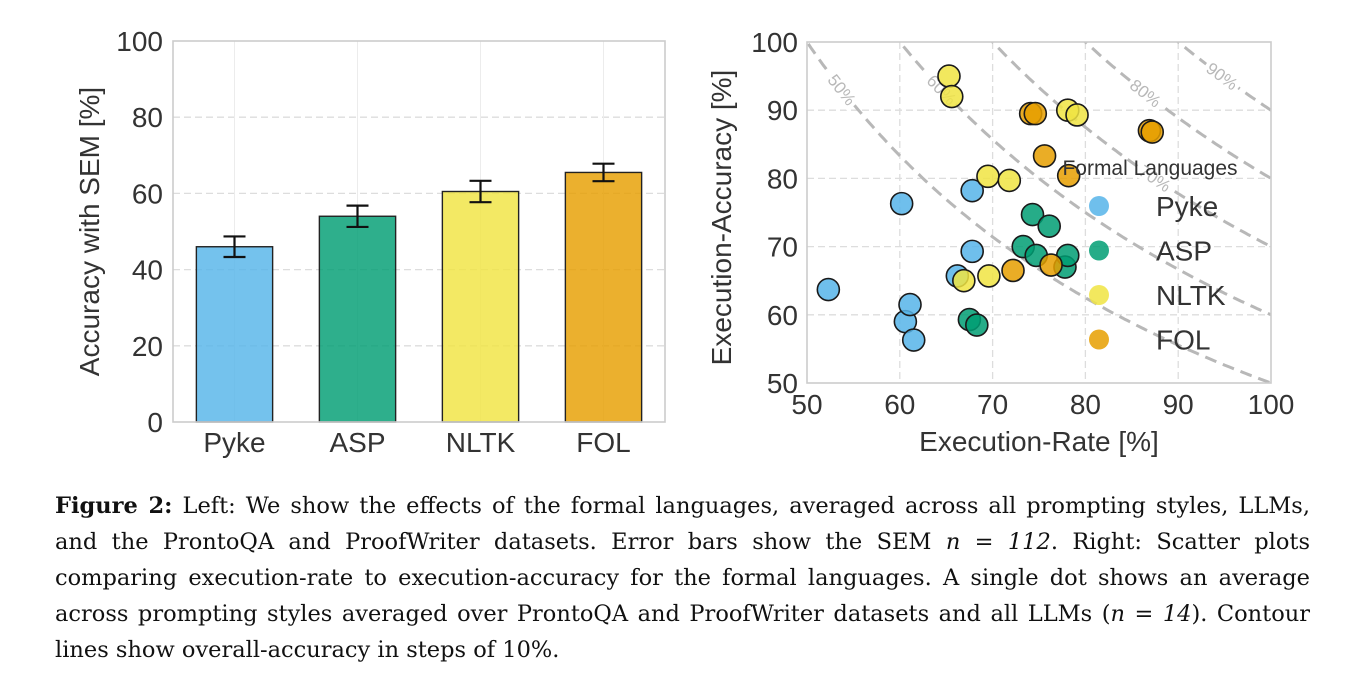  Describe the element at coordinates (1099, 206) in the screenshot. I see `legend-marker-pyke` at that location.